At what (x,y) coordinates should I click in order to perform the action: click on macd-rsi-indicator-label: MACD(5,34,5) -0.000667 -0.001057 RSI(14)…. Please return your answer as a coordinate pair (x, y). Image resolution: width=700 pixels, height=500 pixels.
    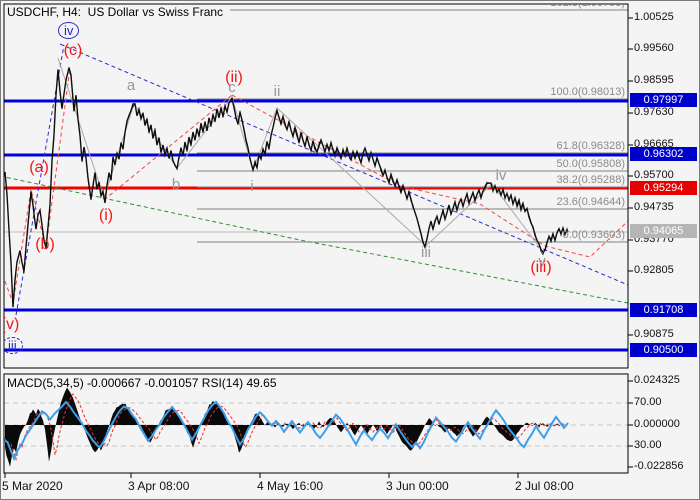
    Looking at the image, I should click on (142, 383).